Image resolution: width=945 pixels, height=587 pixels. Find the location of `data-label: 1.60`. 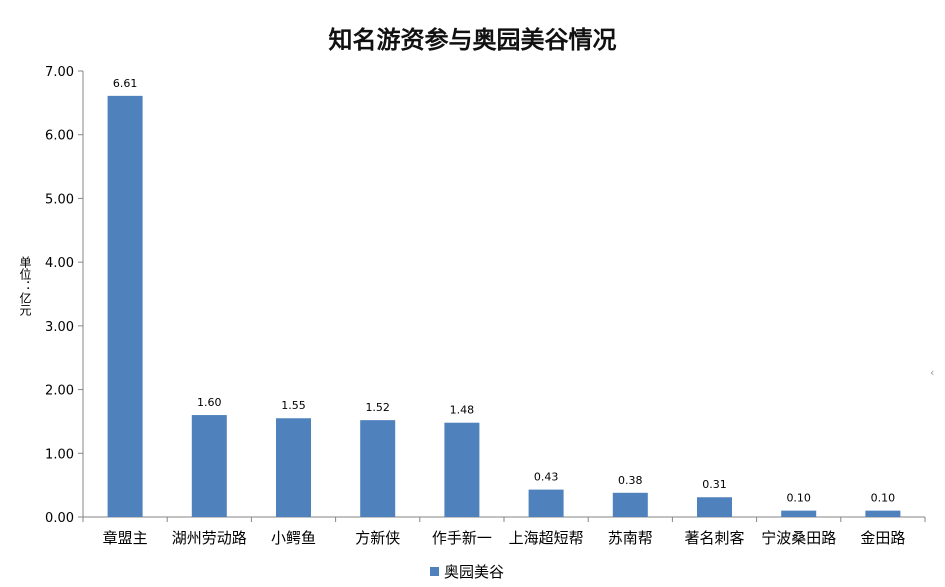

data-label: 1.60 is located at coordinates (209, 402).